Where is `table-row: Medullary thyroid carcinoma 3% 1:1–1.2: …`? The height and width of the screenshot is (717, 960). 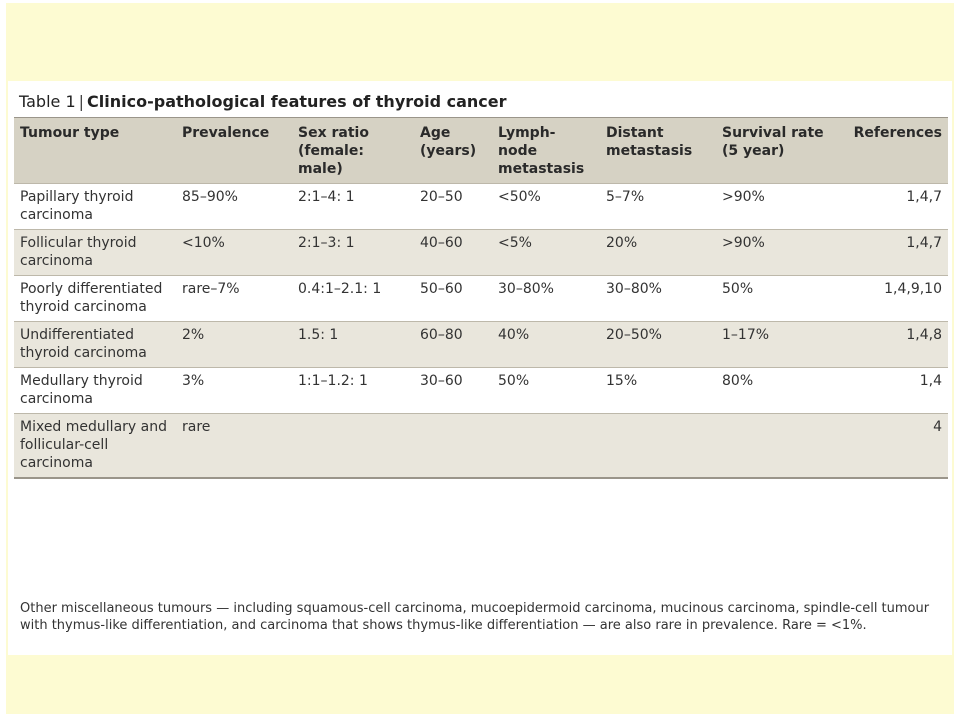 table-row: Medullary thyroid carcinoma 3% 1:1–1.2: … is located at coordinates (481, 390).